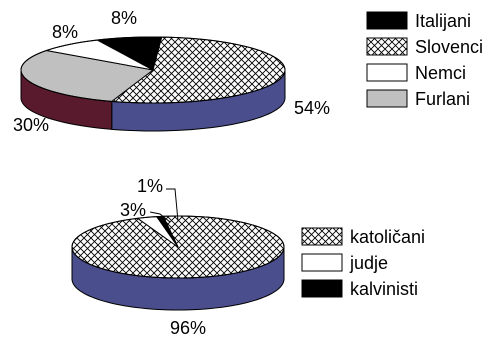 The width and height of the screenshot is (503, 338). I want to click on legend-item-katolicani: katoličani, so click(363, 237).